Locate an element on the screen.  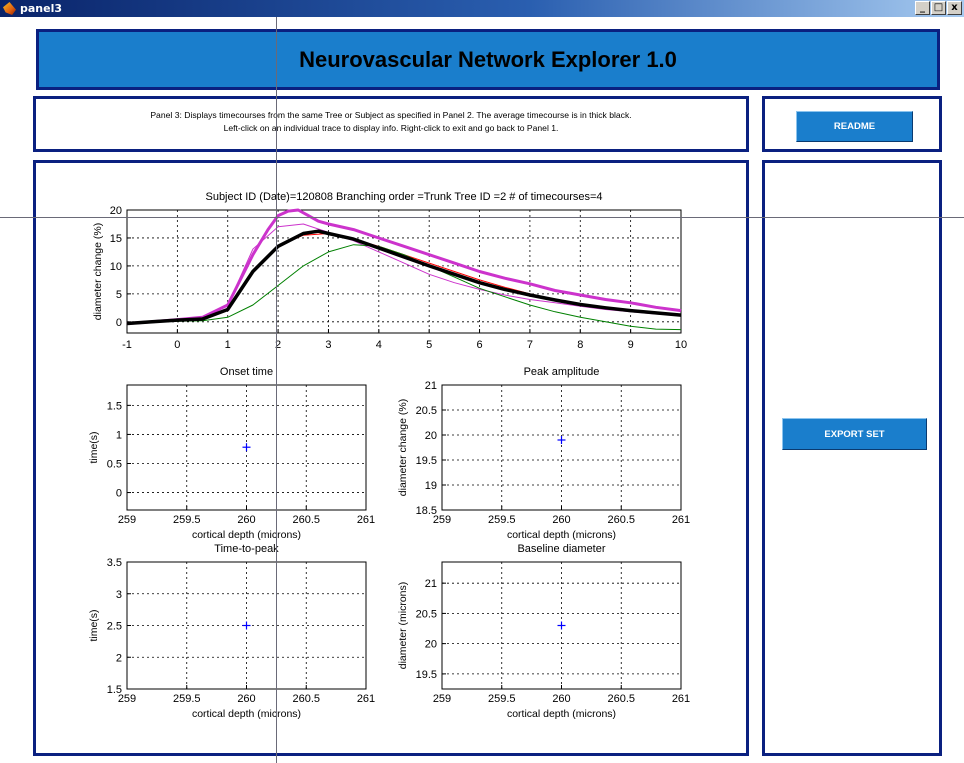
maximize-button: □ is located at coordinates (938, 8).